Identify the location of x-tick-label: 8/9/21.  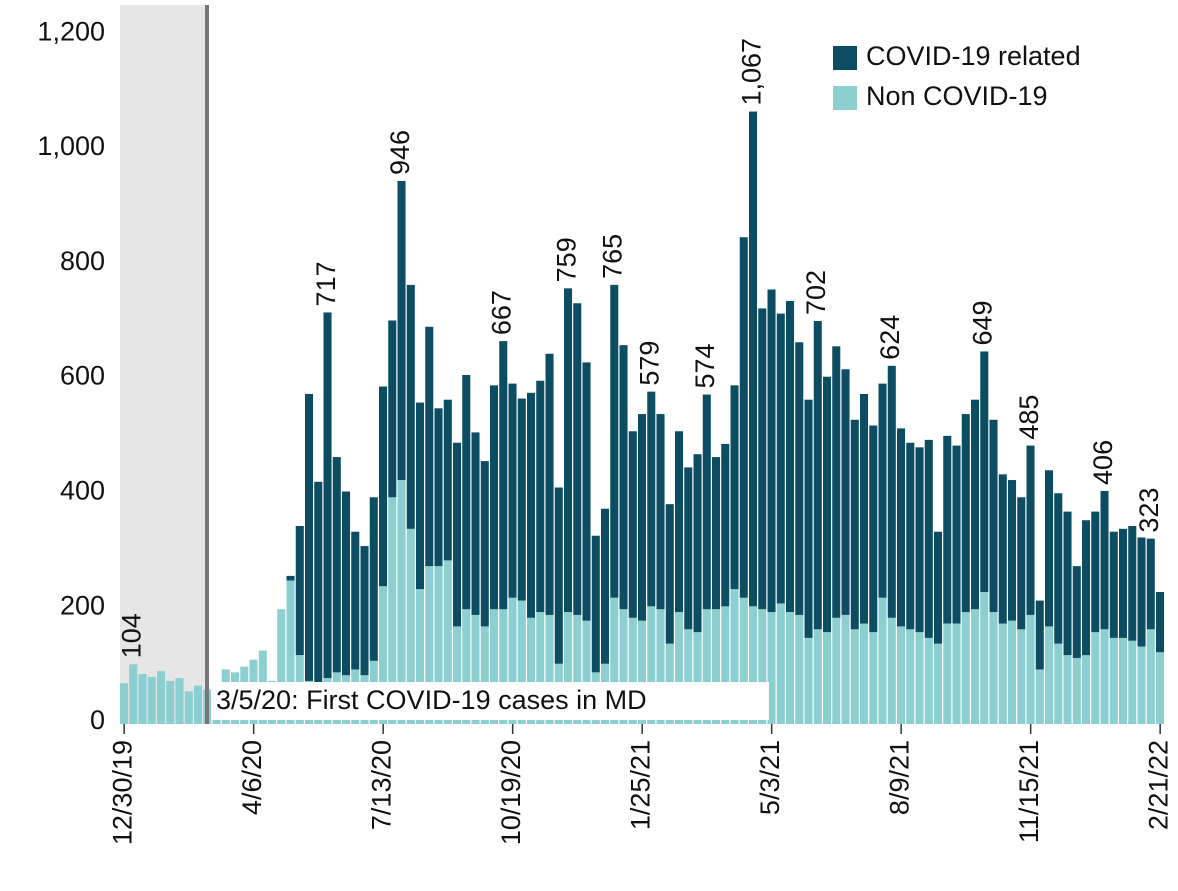
(899, 777).